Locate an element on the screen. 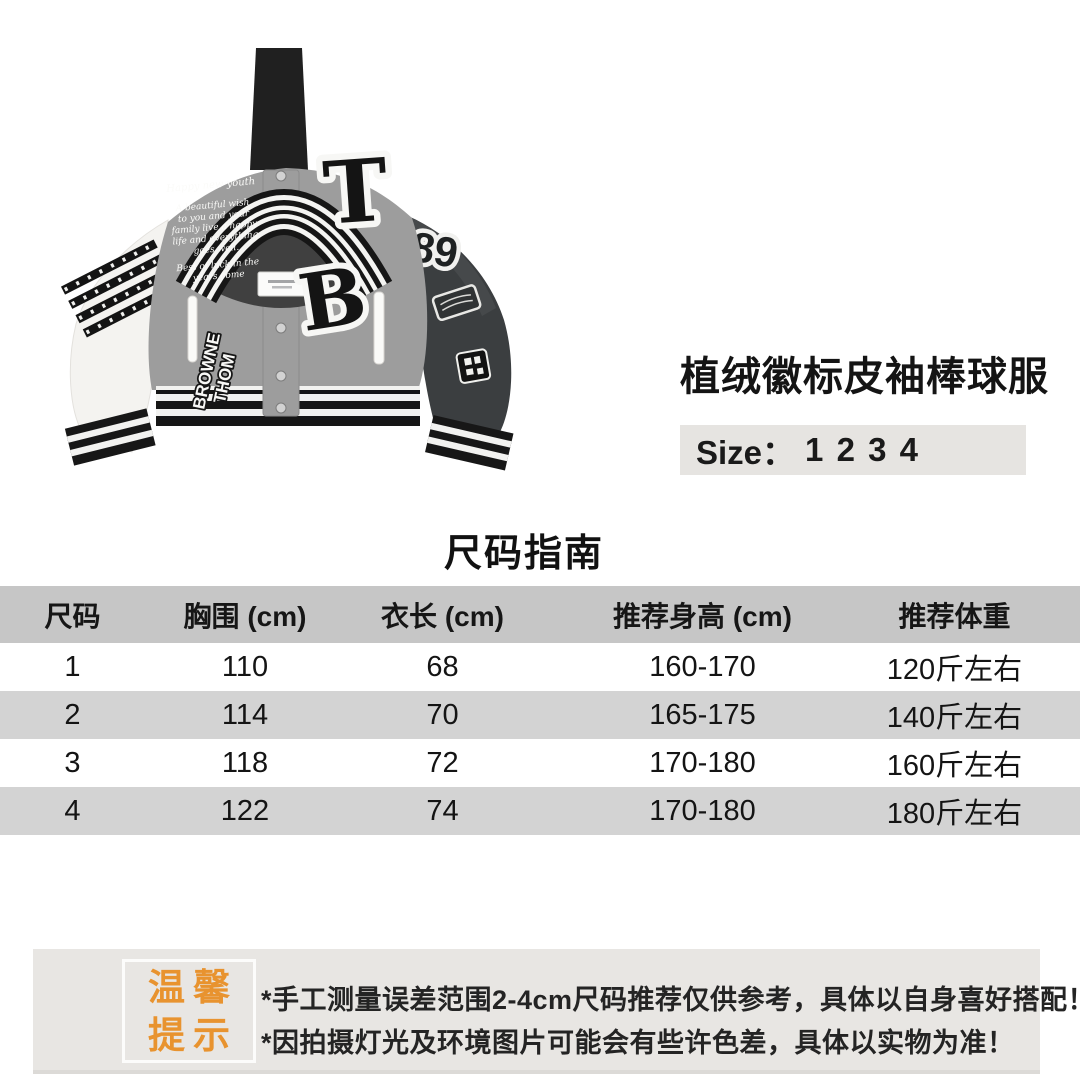 Image resolution: width=1080 pixels, height=1080 pixels. warm-tips-box: 温馨 提示 is located at coordinates (189, 1011).